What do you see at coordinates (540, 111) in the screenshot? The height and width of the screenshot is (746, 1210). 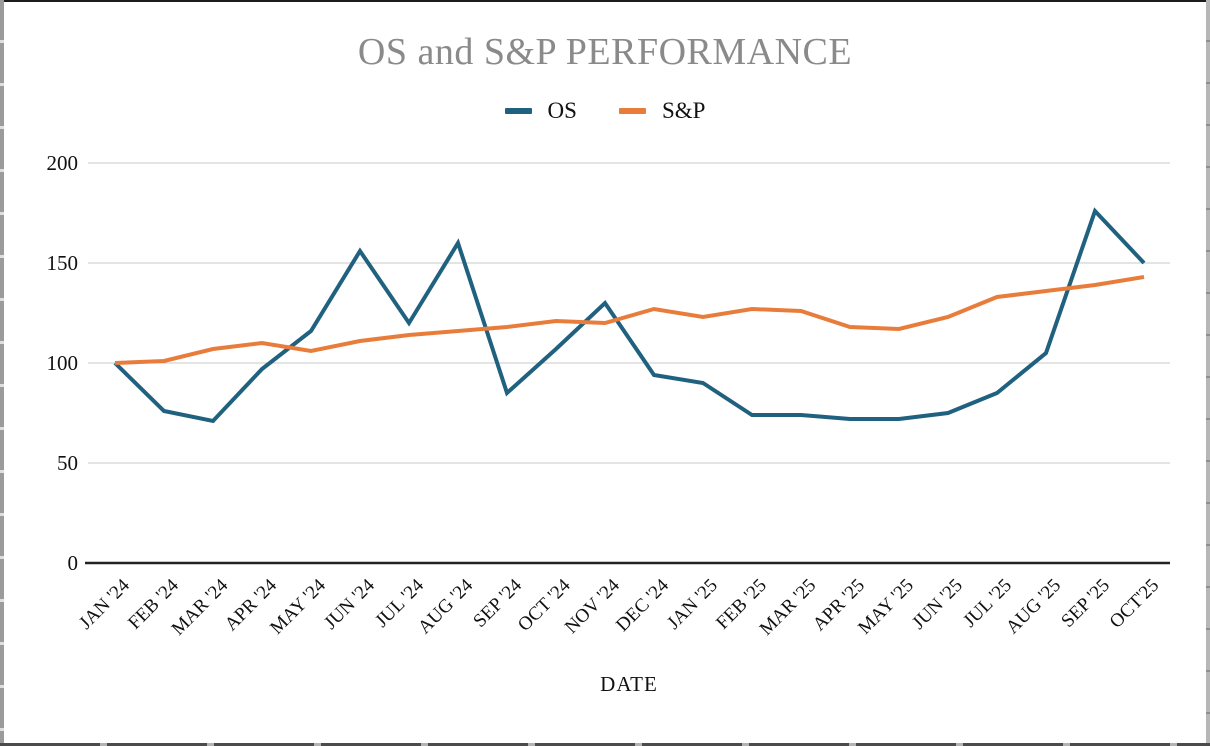 I see `legend-item-os: OS` at bounding box center [540, 111].